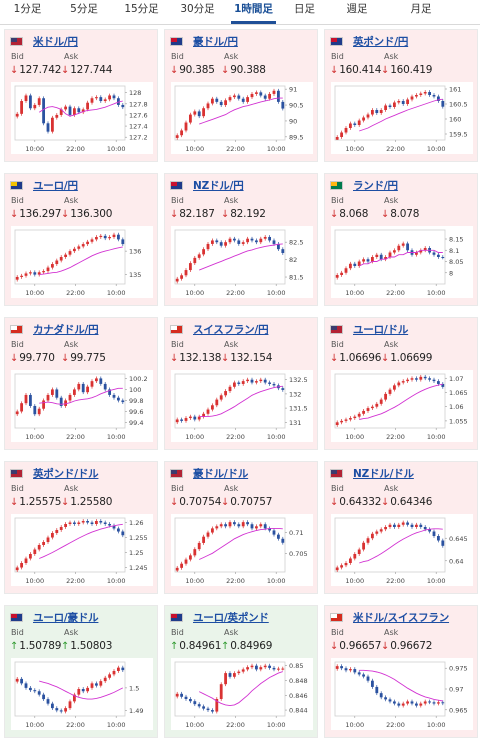  What do you see at coordinates (381, 41) in the screenshot?
I see `currency-pair-link: 英ポンド/円` at bounding box center [381, 41].